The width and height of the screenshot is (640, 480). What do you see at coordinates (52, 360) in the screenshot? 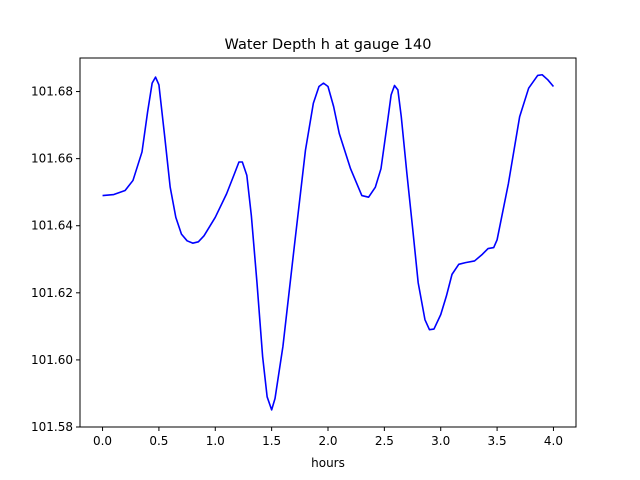
I see `y-tick-label: 101.60` at bounding box center [52, 360].